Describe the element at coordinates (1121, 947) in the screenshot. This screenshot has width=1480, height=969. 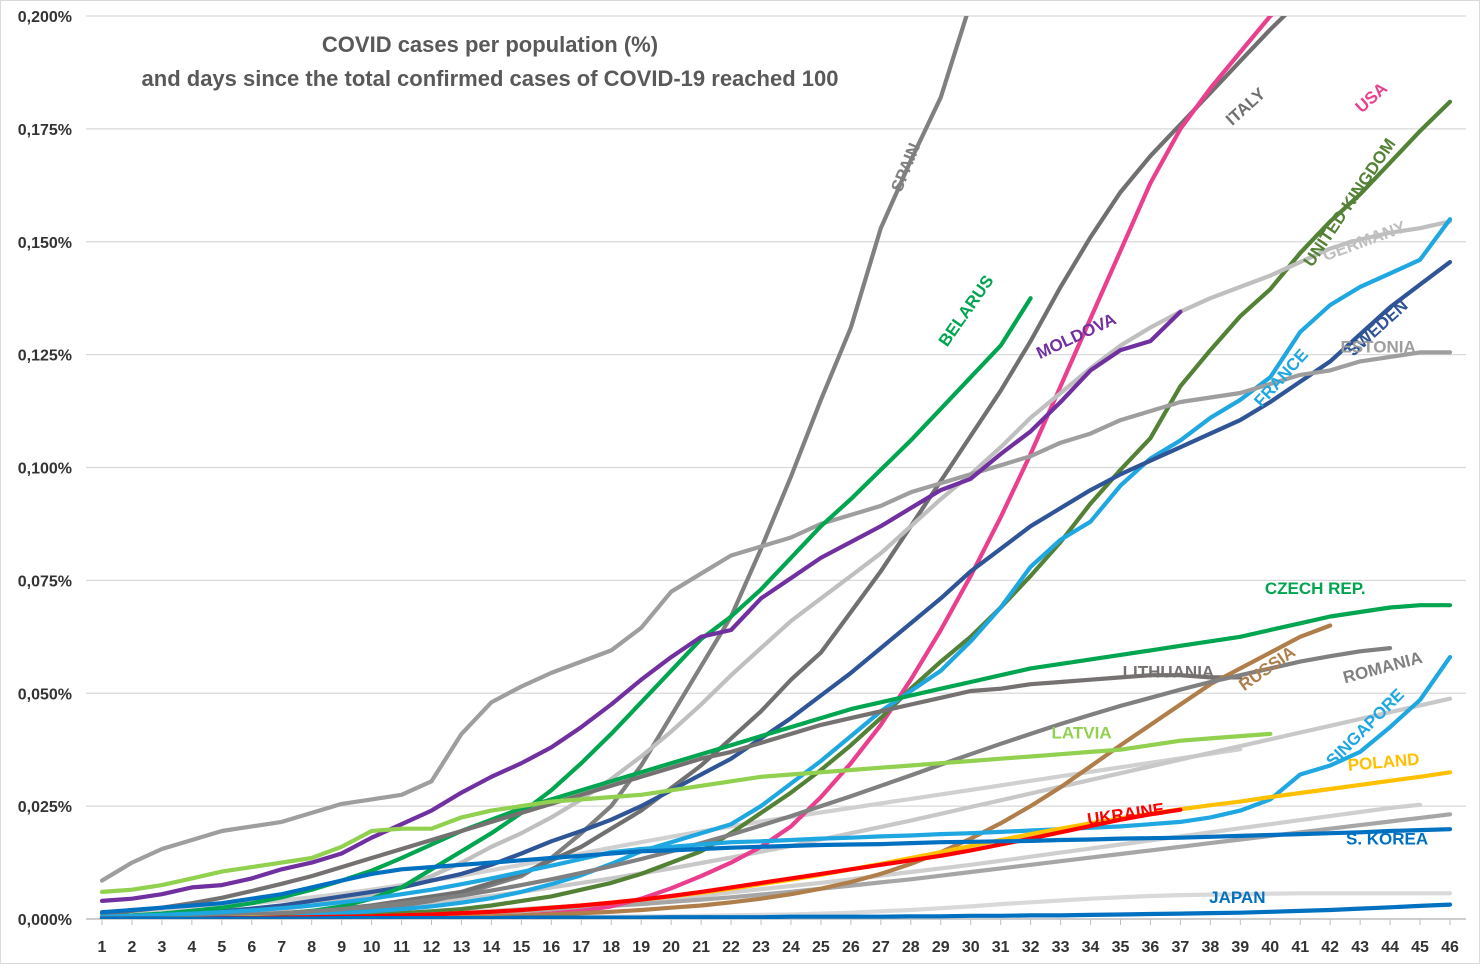
I see `x-tick-label: 35` at that location.